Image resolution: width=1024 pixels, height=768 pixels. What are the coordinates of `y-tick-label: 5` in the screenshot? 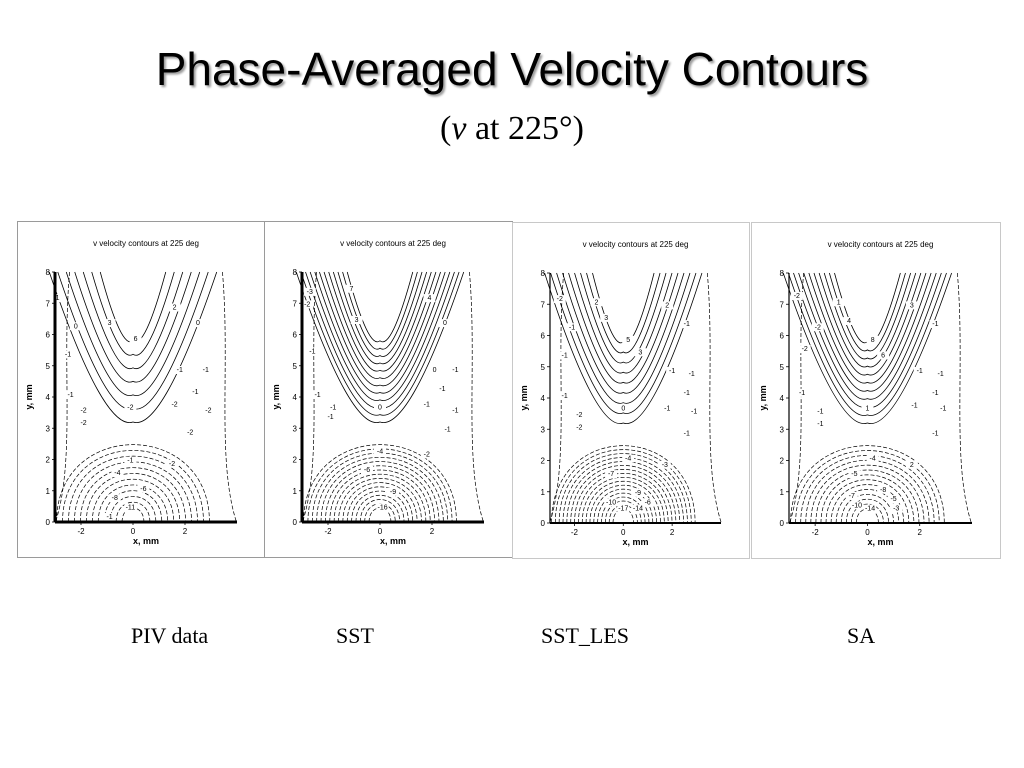 It's located at (48, 366).